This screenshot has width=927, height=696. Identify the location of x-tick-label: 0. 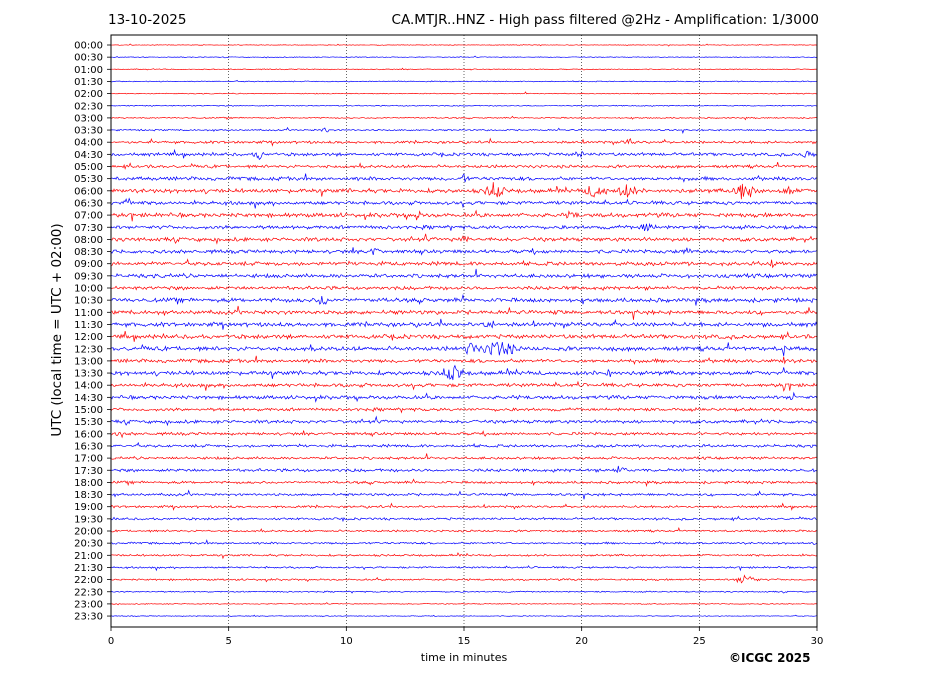
(111, 641).